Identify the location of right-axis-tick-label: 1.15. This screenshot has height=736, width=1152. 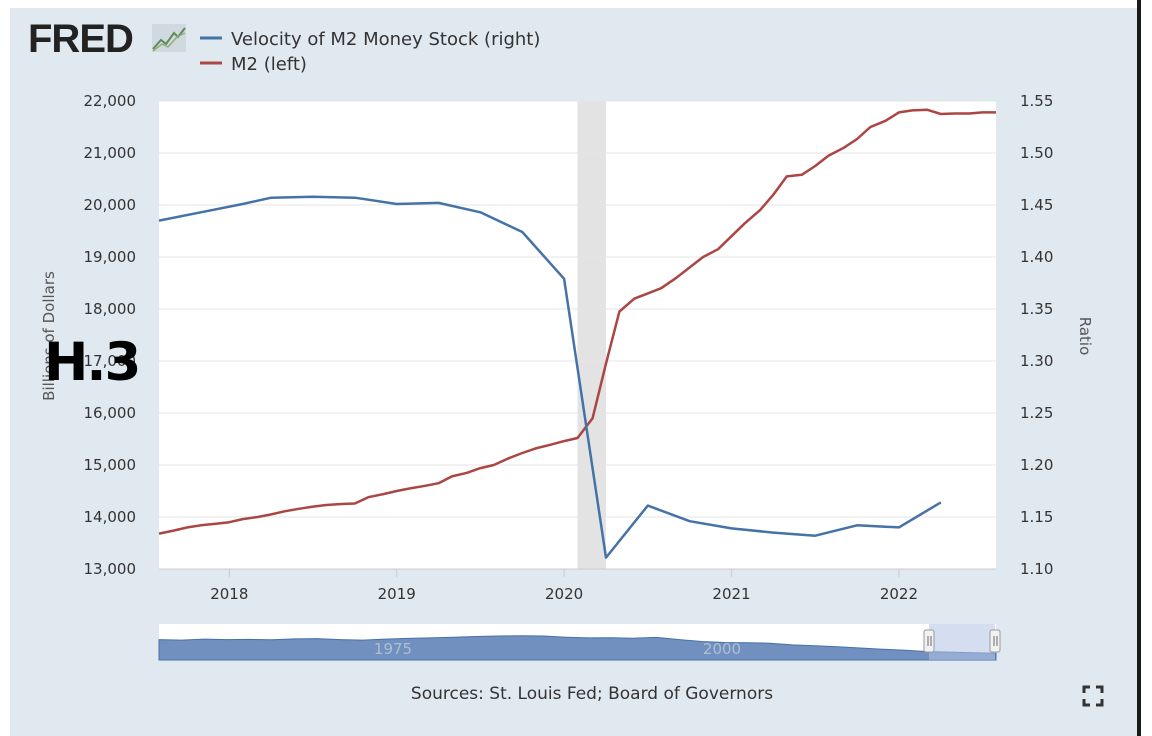
(1036, 517).